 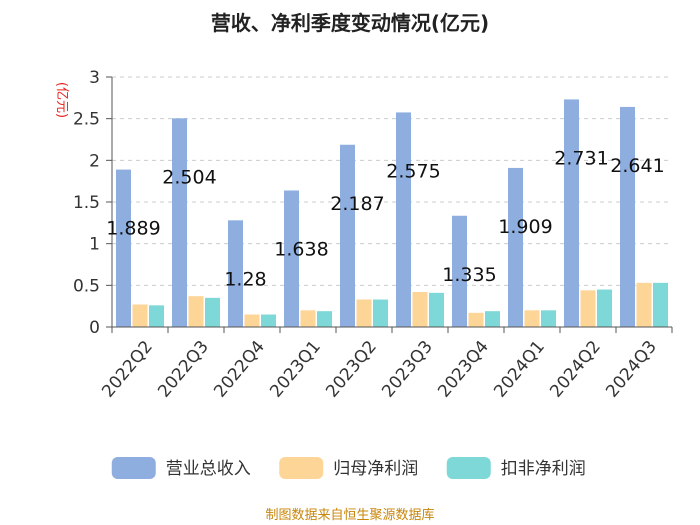 What do you see at coordinates (519, 369) in the screenshot?
I see `x-tick-label: 2024Q1` at bounding box center [519, 369].